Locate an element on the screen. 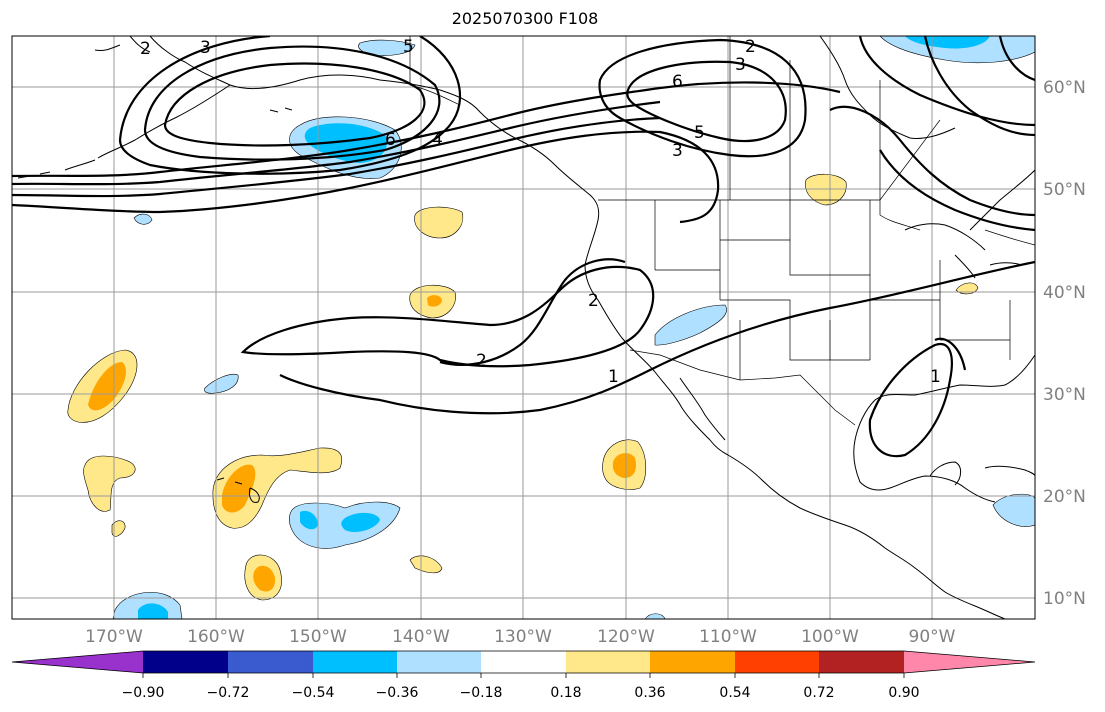 This screenshot has height=712, width=1105. gulf-coast is located at coordinates (944, 428).